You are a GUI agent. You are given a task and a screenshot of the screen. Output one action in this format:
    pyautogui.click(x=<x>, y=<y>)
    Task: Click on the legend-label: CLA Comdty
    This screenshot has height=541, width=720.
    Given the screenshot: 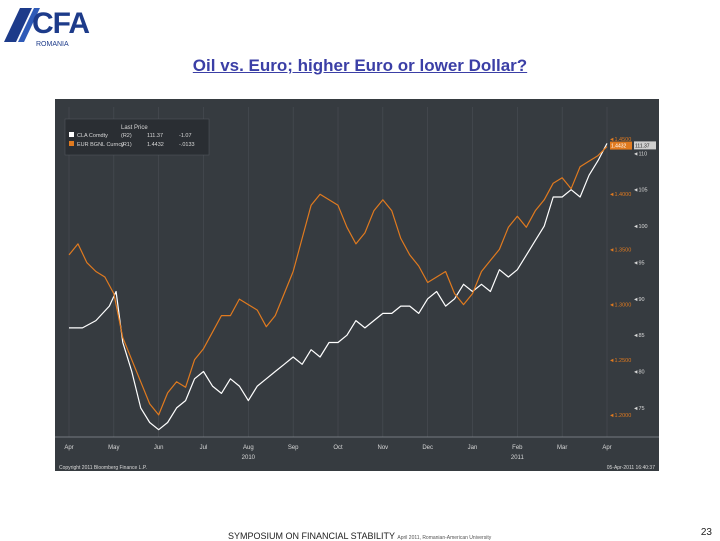 What is the action you would take?
    pyautogui.click(x=92, y=136)
    